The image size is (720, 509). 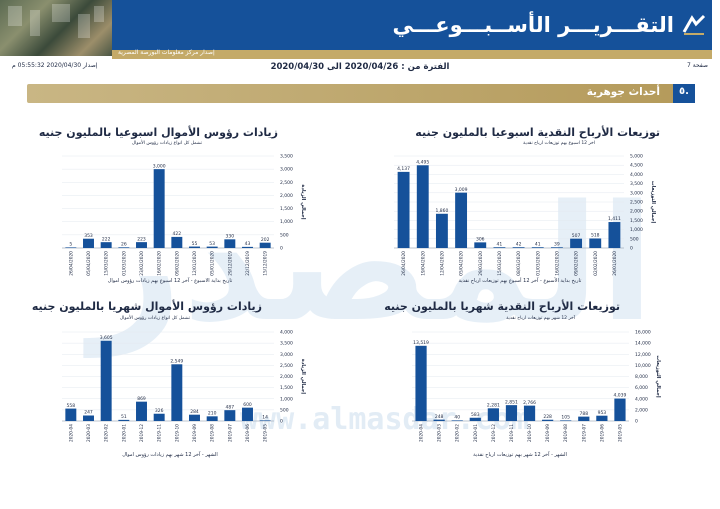 What do you see at coordinates (166, 52) in the screenshot?
I see `header-subtitle: إصدار مركز معلومات البورصة المصرية` at bounding box center [166, 52].